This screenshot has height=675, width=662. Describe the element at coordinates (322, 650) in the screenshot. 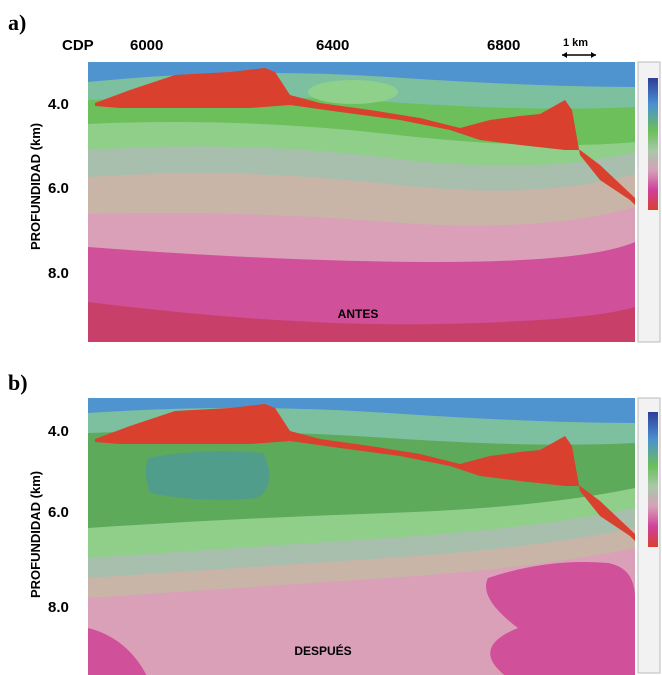

I see `panel-caption: DESPUÉS` at that location.